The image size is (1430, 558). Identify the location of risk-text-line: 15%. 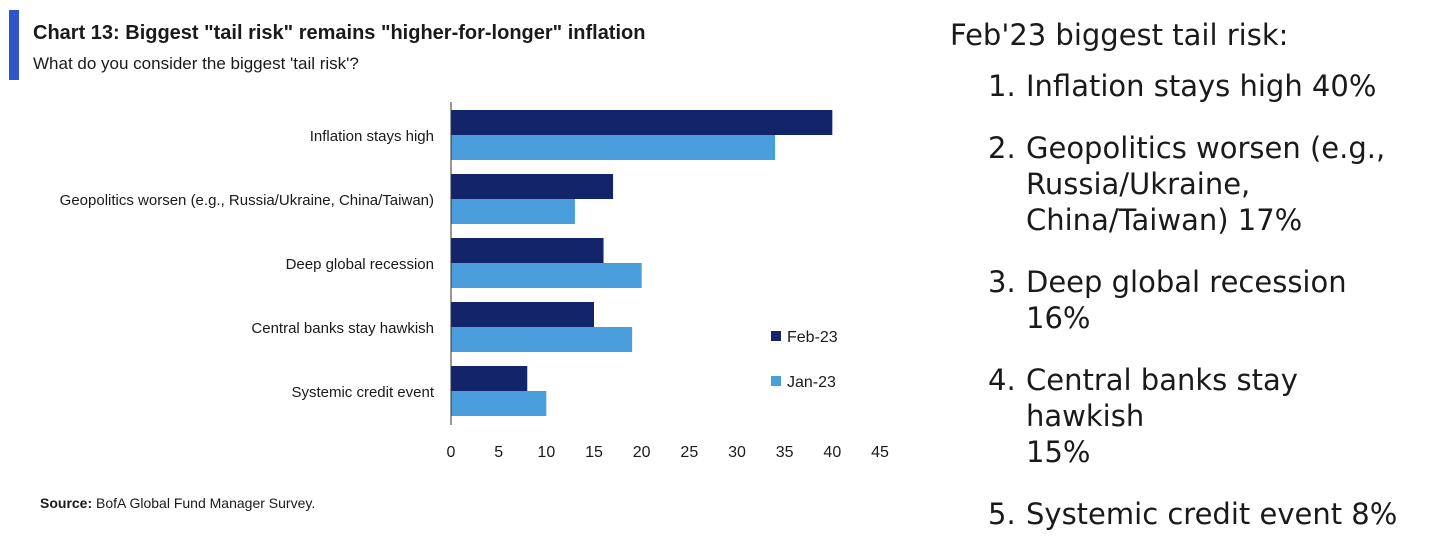
(1058, 452).